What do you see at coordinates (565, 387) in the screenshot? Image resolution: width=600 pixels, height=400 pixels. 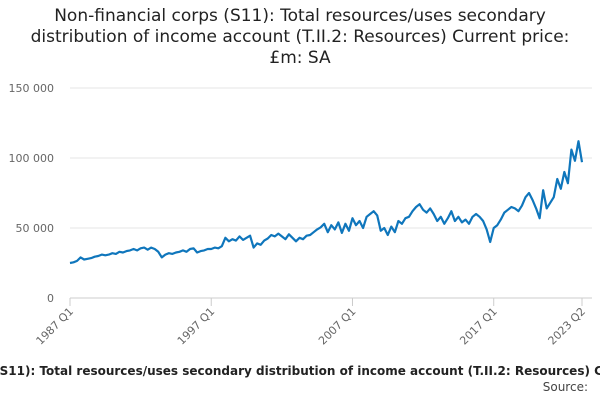 I see `source: Source:` at bounding box center [565, 387].